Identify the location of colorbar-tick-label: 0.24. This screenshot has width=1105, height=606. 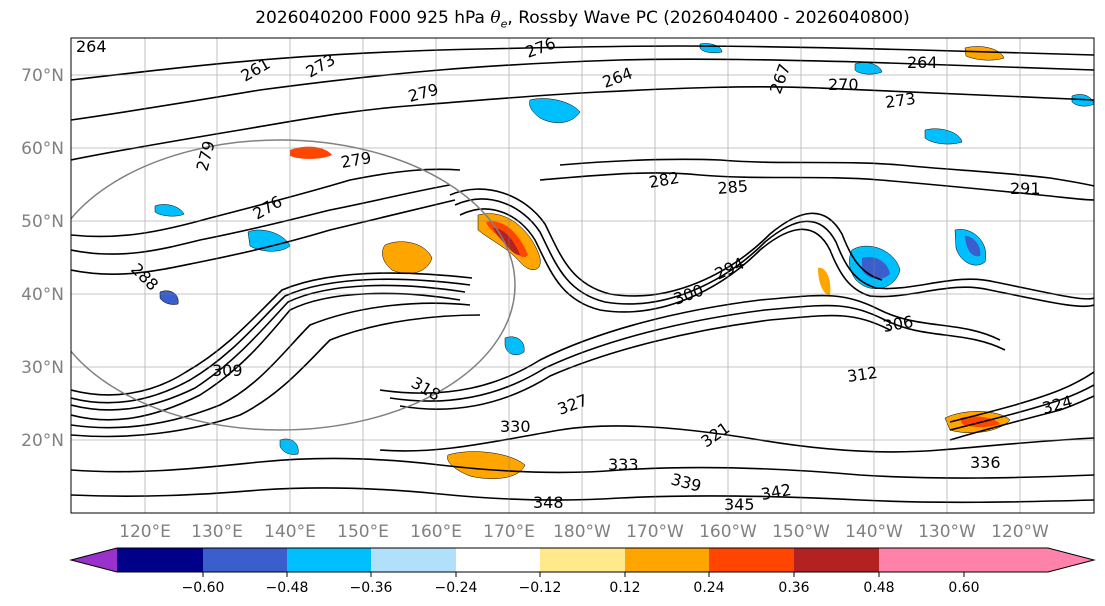
(708, 588).